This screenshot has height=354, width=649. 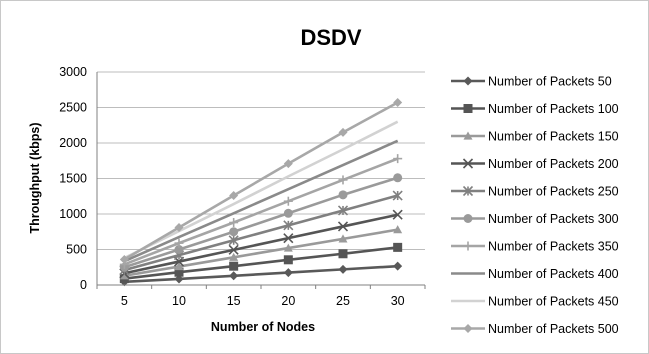 What do you see at coordinates (330, 37) in the screenshot?
I see `chart-title: DSDV` at bounding box center [330, 37].